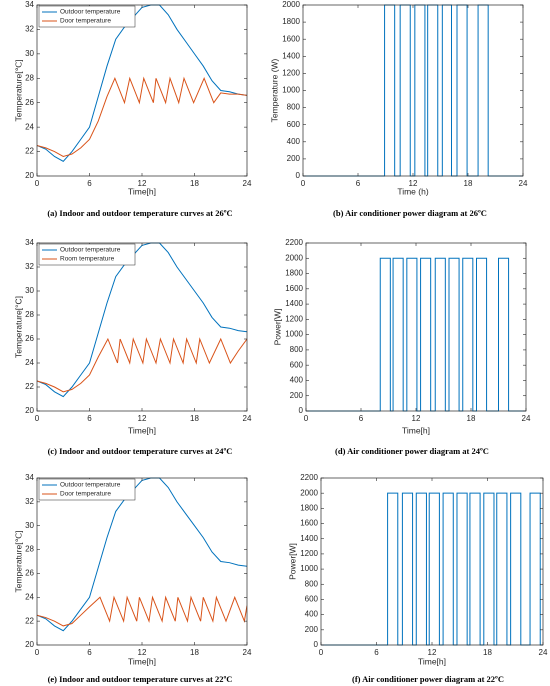  I want to click on y-tick-label: 2200, so click(294, 242).